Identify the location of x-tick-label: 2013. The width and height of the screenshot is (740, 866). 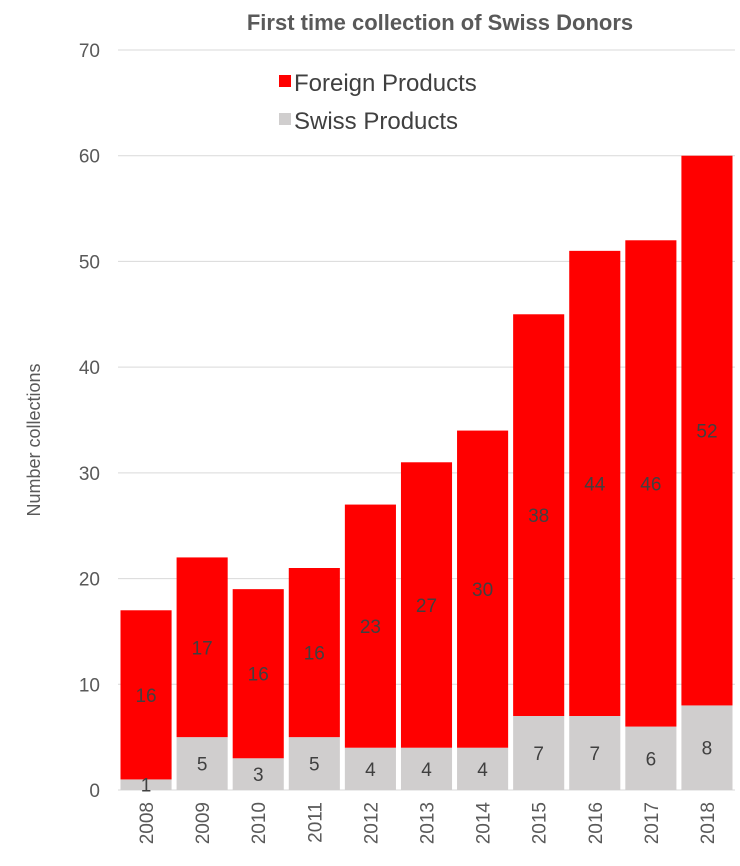
(428, 823).